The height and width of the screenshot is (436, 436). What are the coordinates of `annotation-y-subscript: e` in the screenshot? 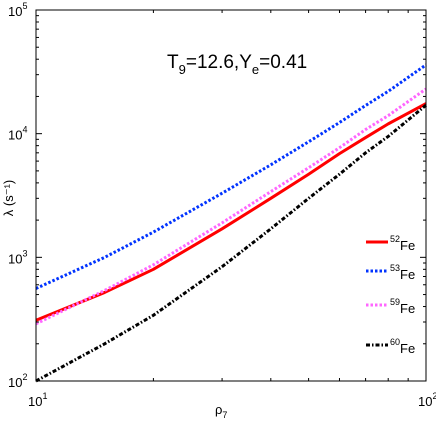 It's located at (255, 69).